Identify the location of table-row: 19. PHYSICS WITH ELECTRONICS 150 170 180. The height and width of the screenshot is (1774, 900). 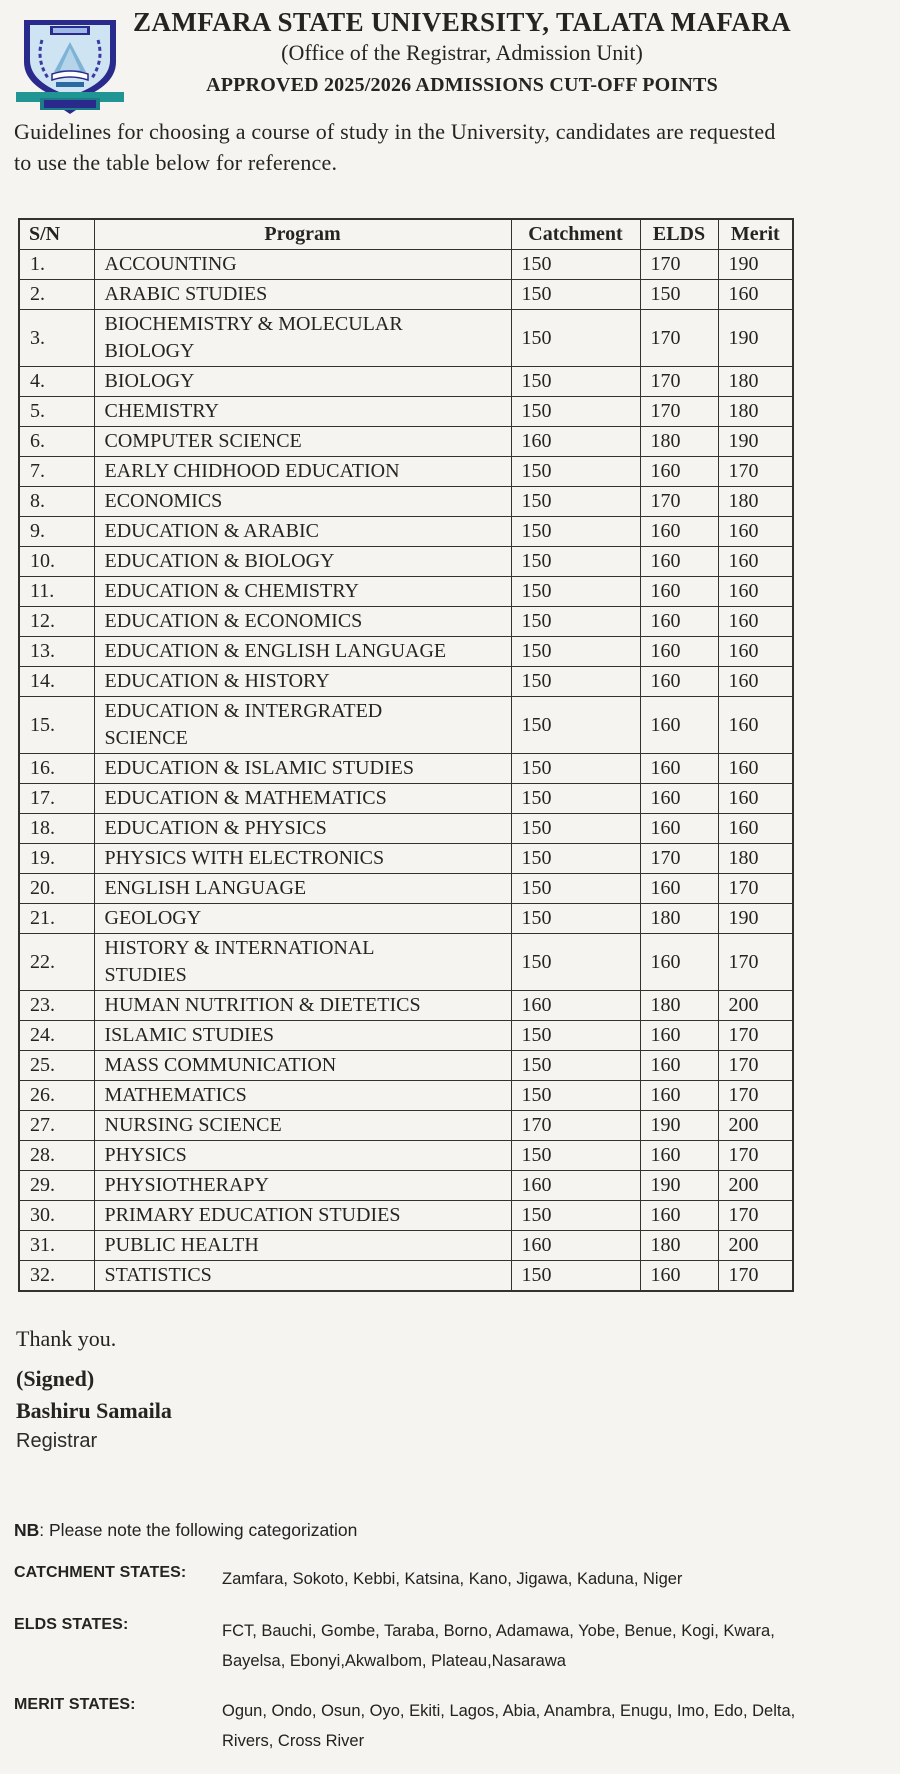
(406, 858).